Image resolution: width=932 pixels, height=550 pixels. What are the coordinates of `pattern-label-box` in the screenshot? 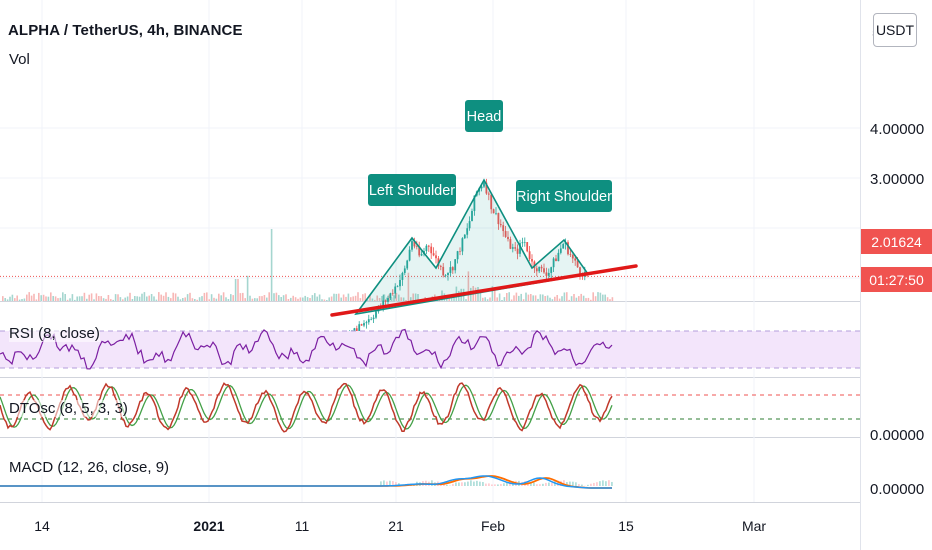 It's located at (564, 196).